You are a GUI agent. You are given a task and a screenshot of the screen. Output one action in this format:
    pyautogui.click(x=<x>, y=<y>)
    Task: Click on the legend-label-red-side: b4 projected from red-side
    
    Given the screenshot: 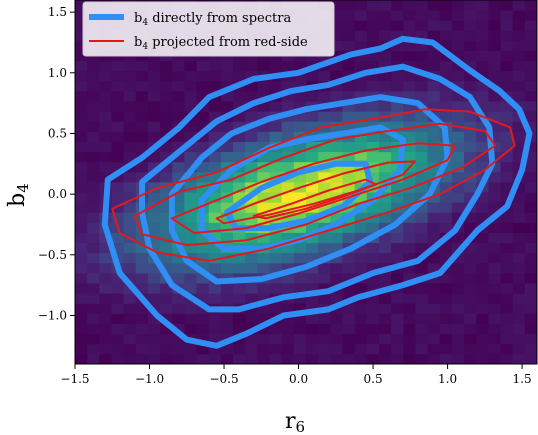 What is the action you would take?
    pyautogui.click(x=221, y=43)
    